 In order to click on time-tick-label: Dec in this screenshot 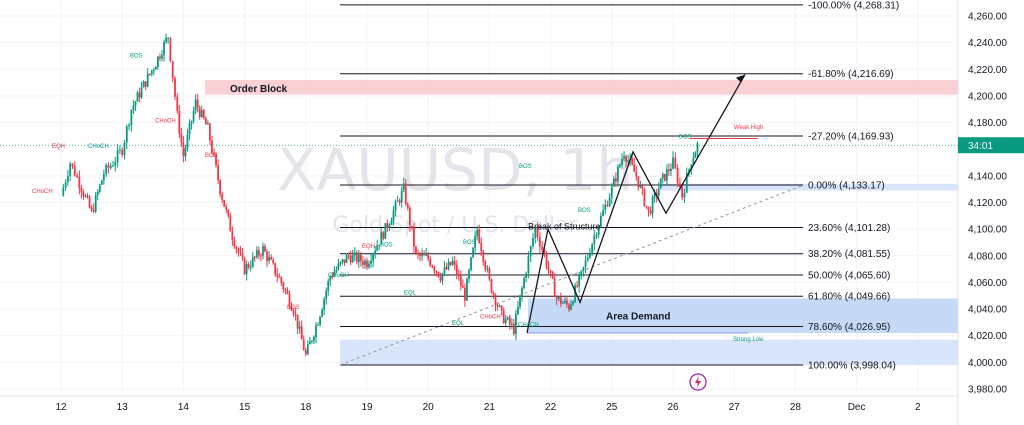, I will do `click(857, 407)`.